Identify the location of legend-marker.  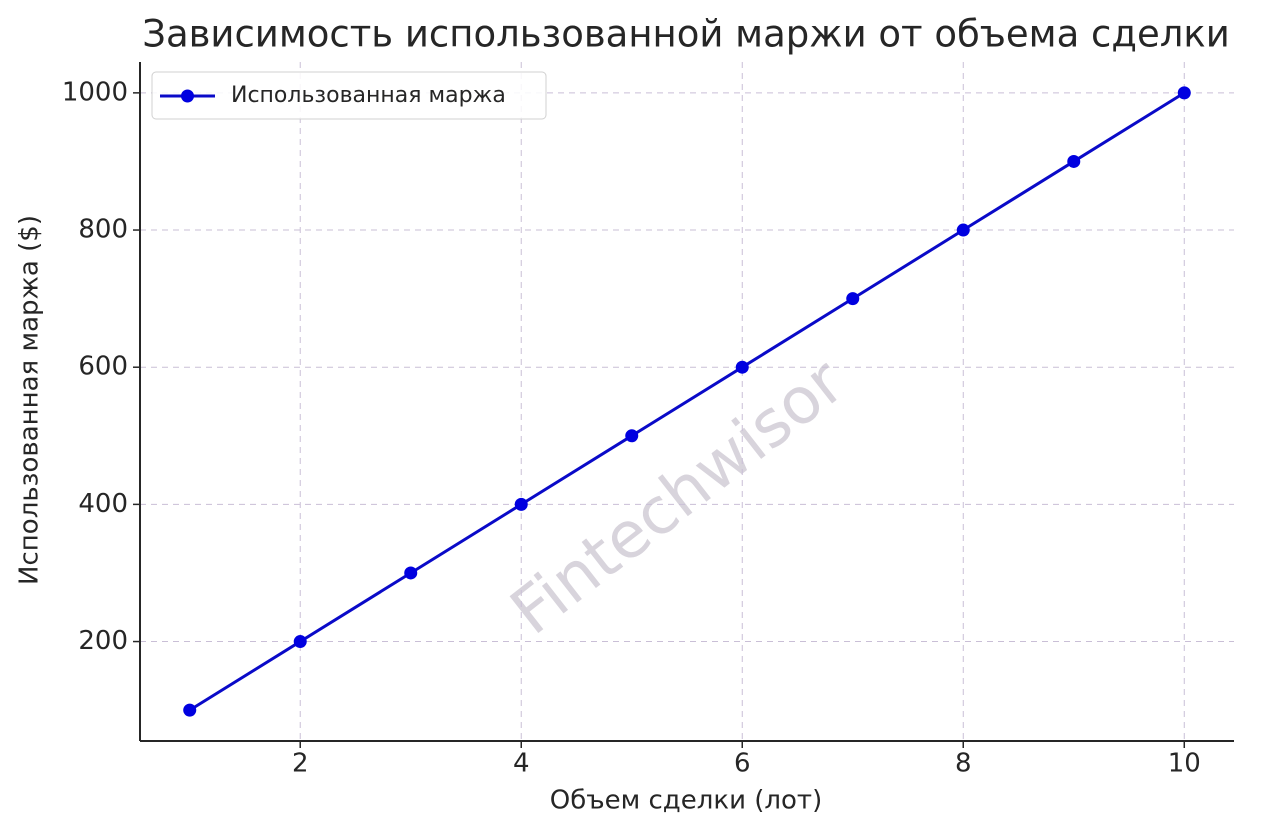
(187, 96).